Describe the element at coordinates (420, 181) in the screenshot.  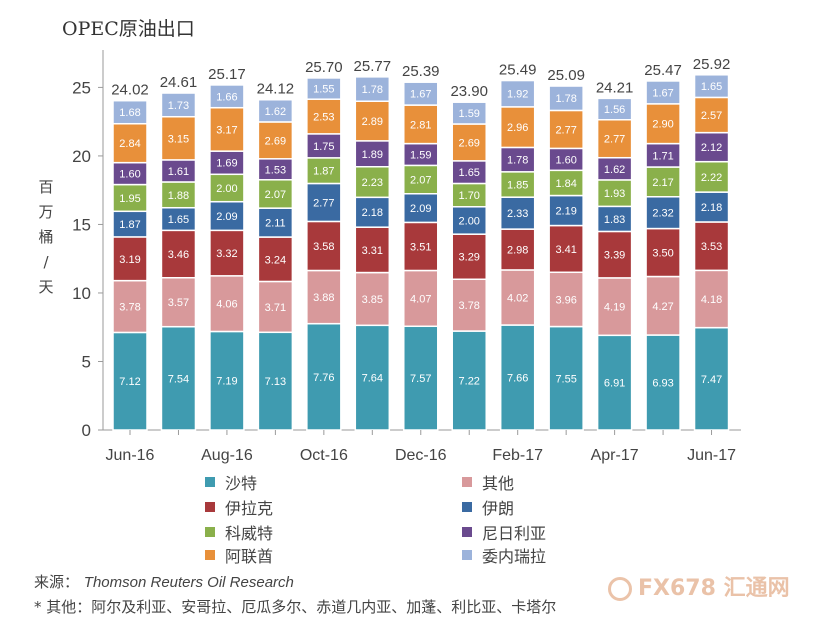
I see `data-label: 2.07` at that location.